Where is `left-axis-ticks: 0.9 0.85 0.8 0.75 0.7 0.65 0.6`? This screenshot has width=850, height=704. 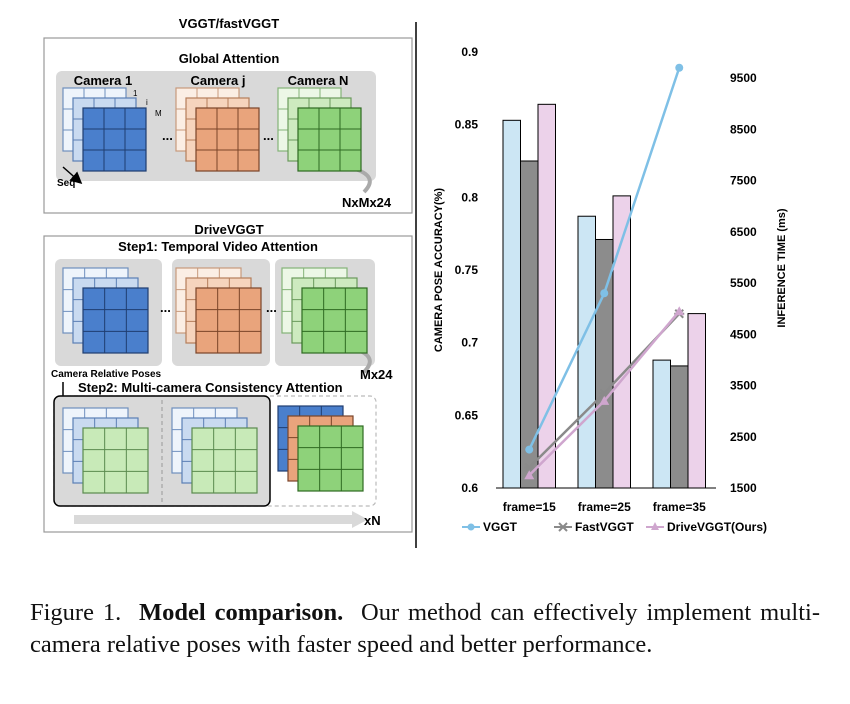 left-axis-ticks: 0.9 0.85 0.8 0.75 0.7 0.65 0.6 is located at coordinates (467, 270).